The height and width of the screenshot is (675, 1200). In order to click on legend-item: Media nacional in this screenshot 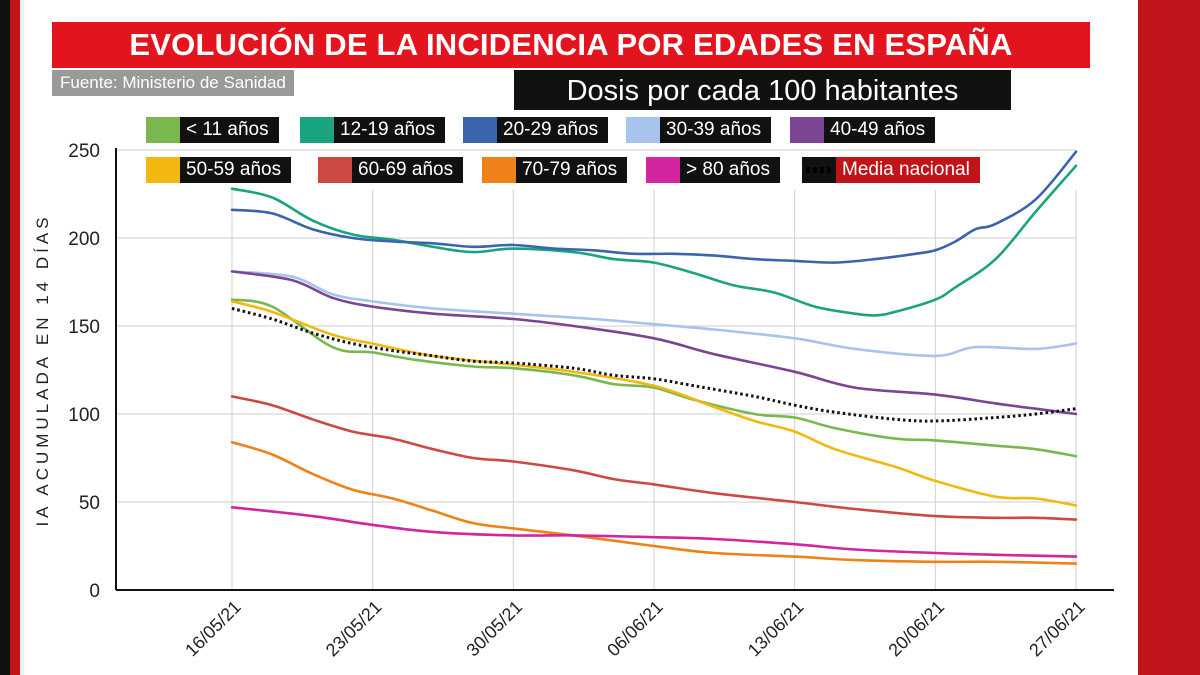, I will do `click(891, 170)`.